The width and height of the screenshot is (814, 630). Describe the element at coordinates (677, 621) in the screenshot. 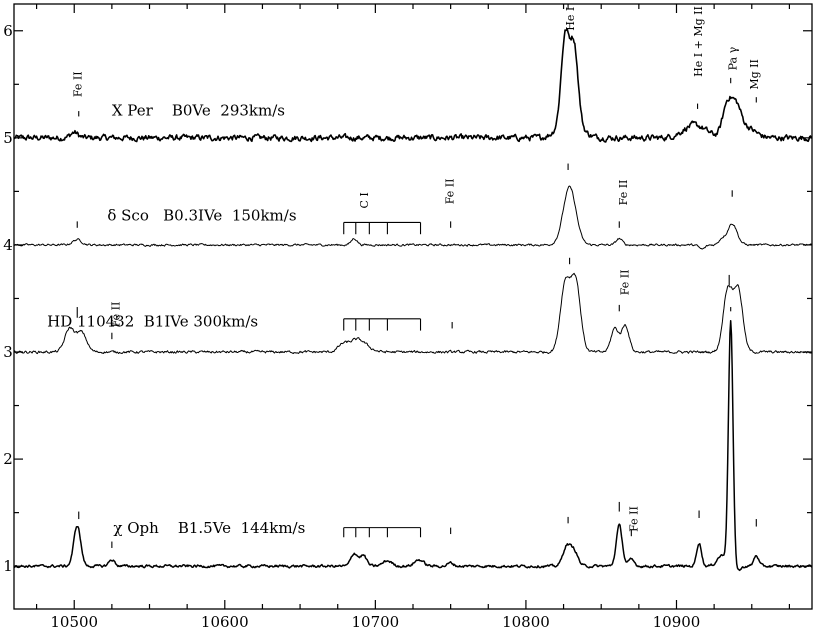

I see `x-tick-label-4: 10900` at that location.